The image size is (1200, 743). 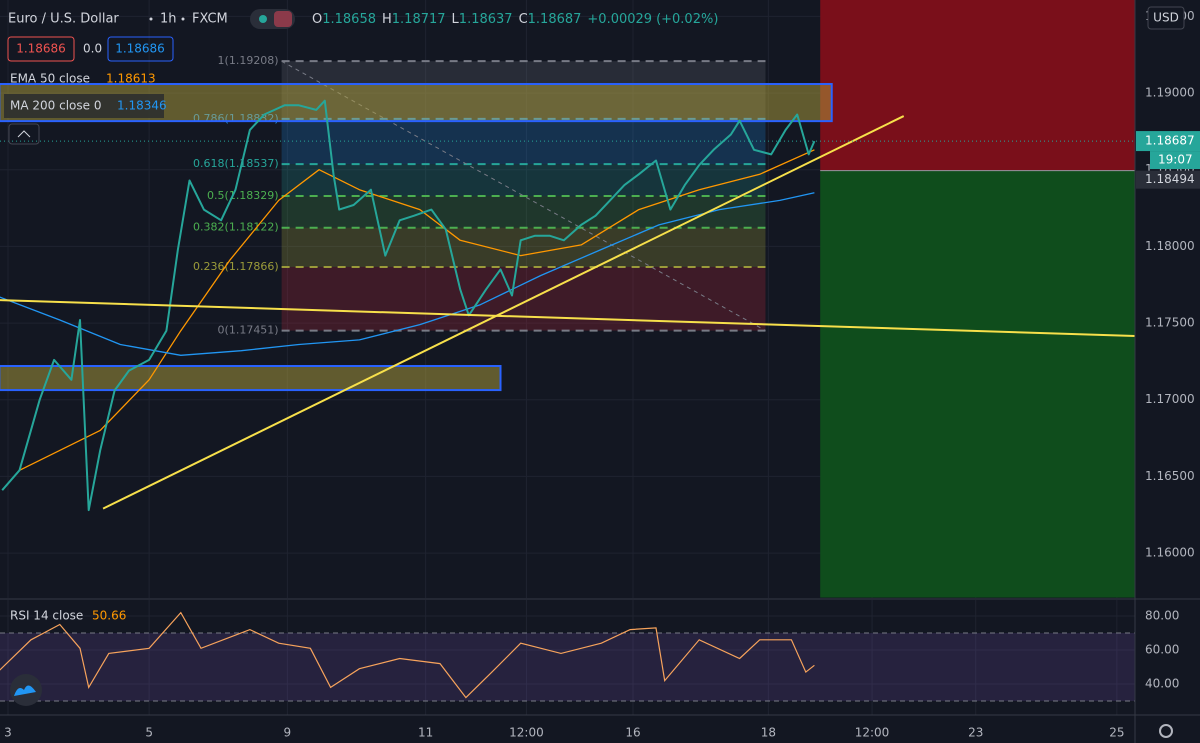 I want to click on rsi-line, so click(x=407, y=655).